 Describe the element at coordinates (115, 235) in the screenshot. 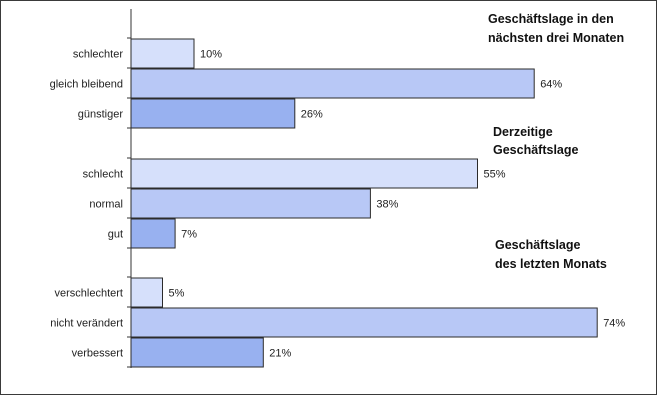

I see `category-label: gut` at that location.